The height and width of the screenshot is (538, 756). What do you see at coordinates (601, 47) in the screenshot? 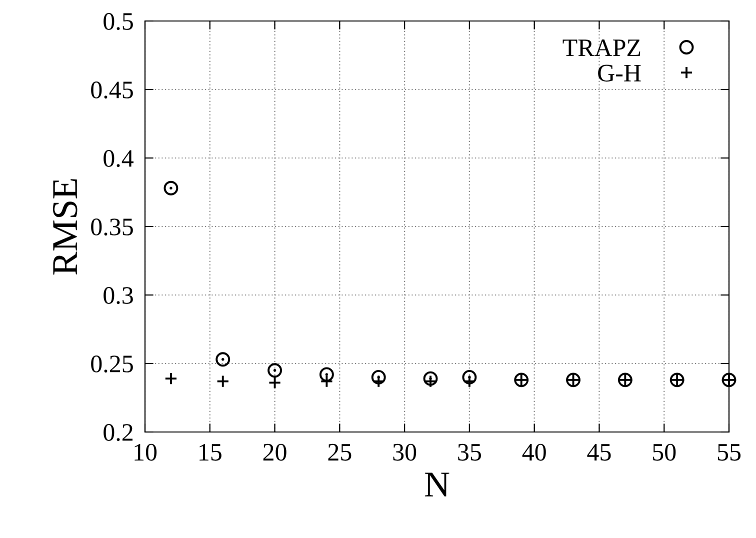
I see `legend-label: TRAPZ` at bounding box center [601, 47].